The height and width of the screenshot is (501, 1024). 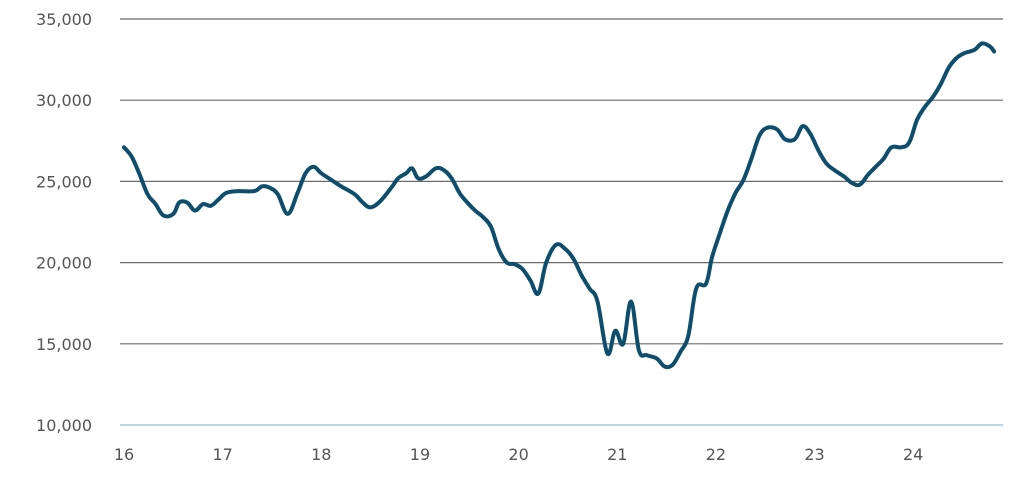 I want to click on x-tick-label-24: 24, so click(x=913, y=454).